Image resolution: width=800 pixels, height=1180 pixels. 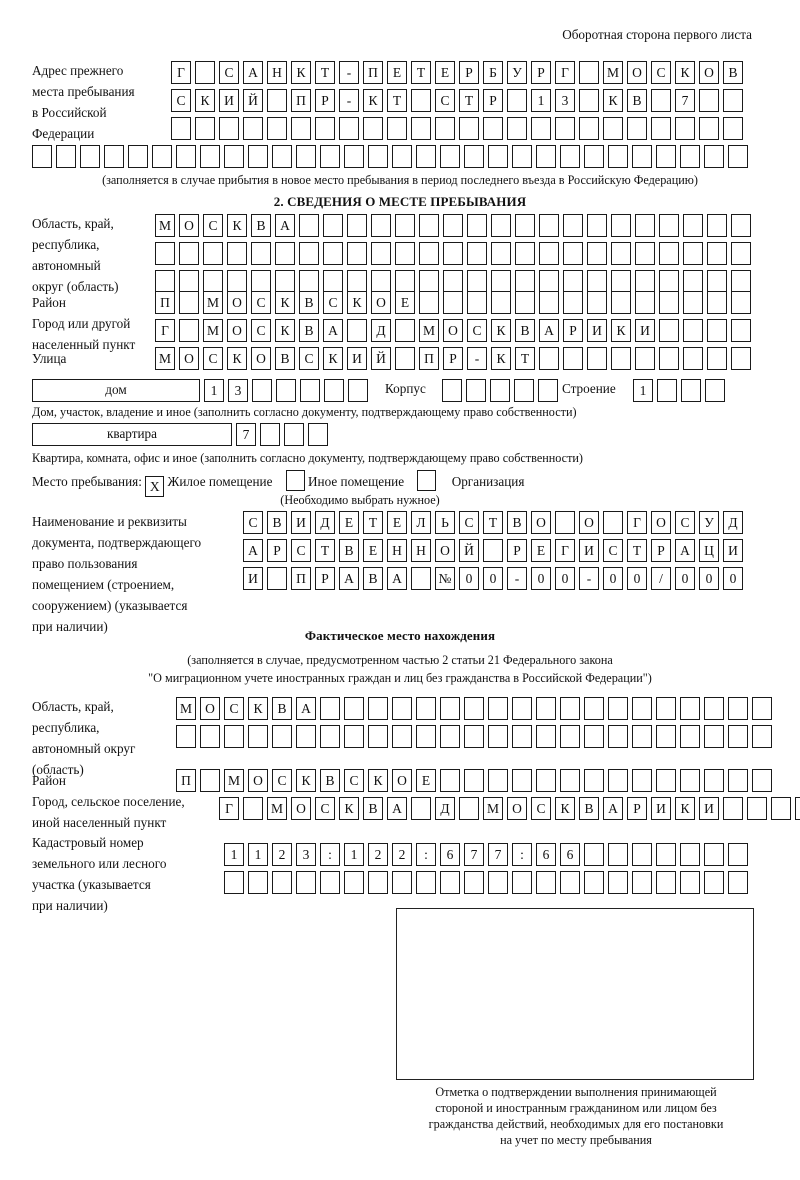 What do you see at coordinates (637, 578) in the screenshot?
I see `document-r3-cell-17: 0` at bounding box center [637, 578].